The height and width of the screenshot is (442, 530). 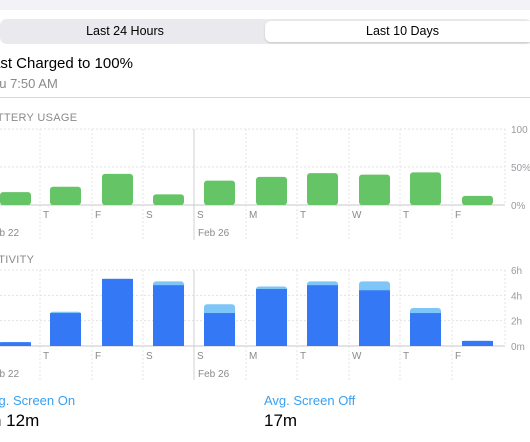 I want to click on last-charged-time: nu 7:50 AM, so click(x=29, y=83).